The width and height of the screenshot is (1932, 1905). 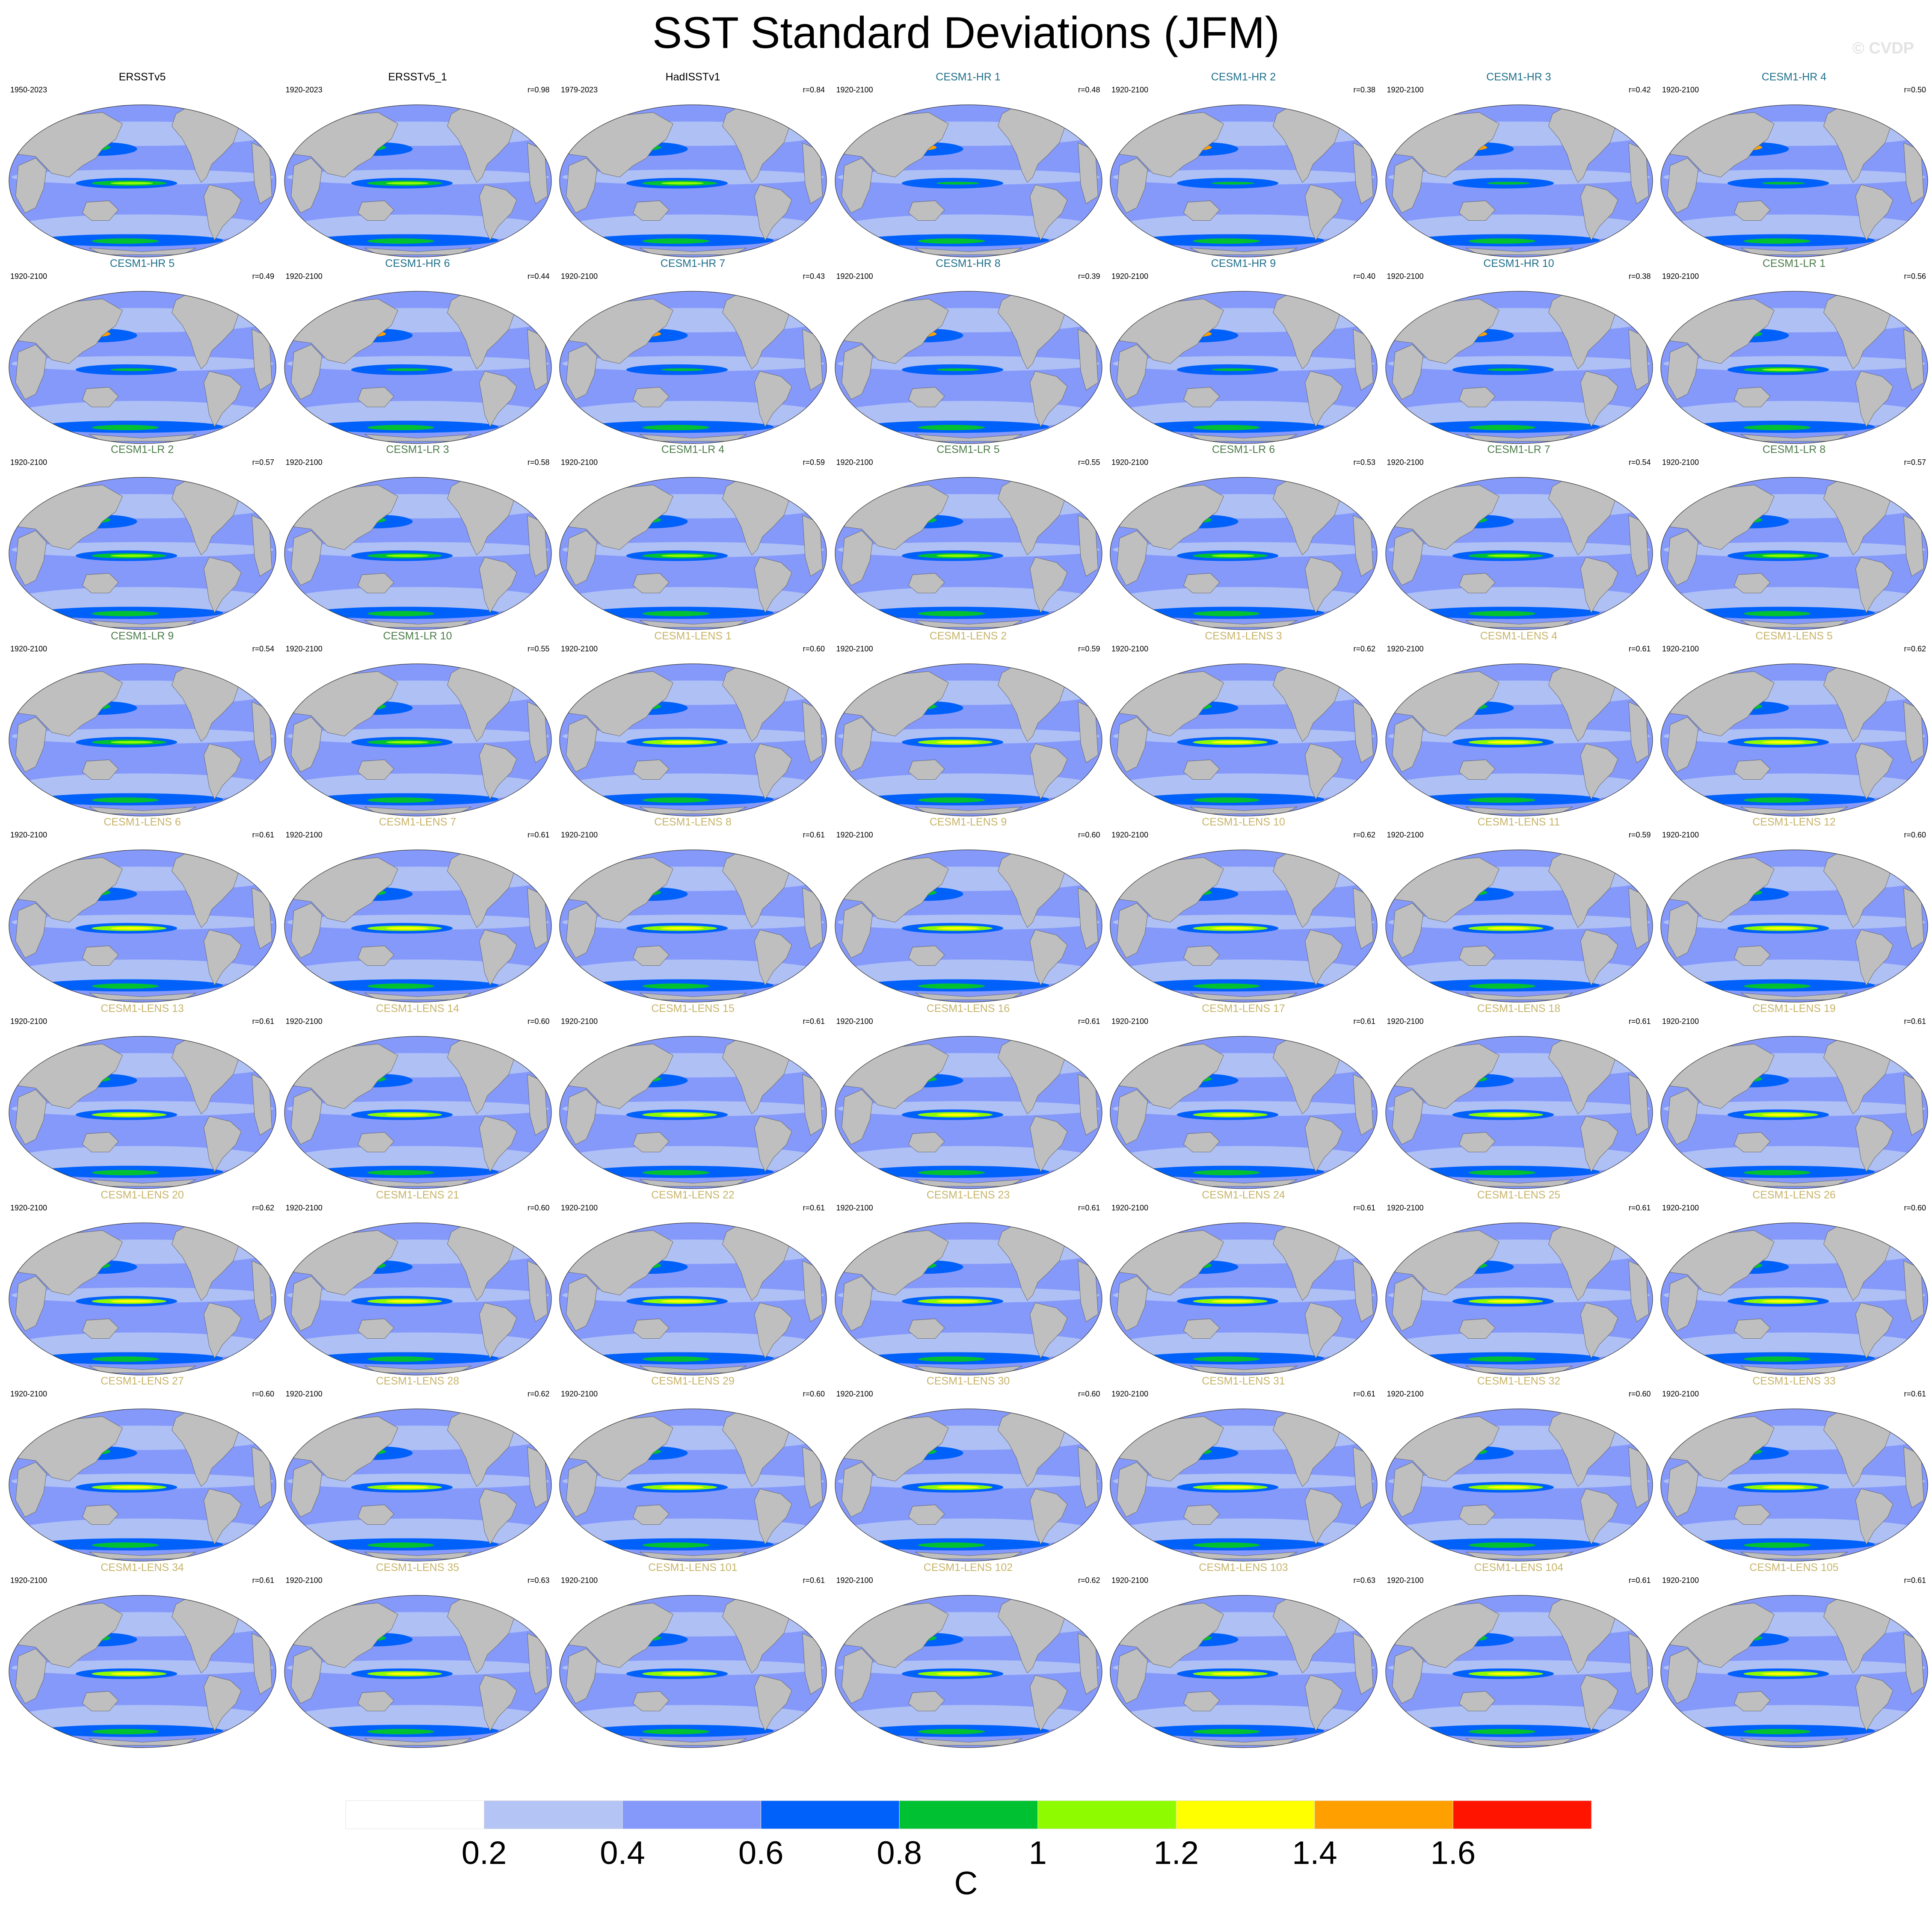 I want to click on map-panel: CESM1-LENS 105 1920-2100 r=0.61, so click(x=1794, y=1655).